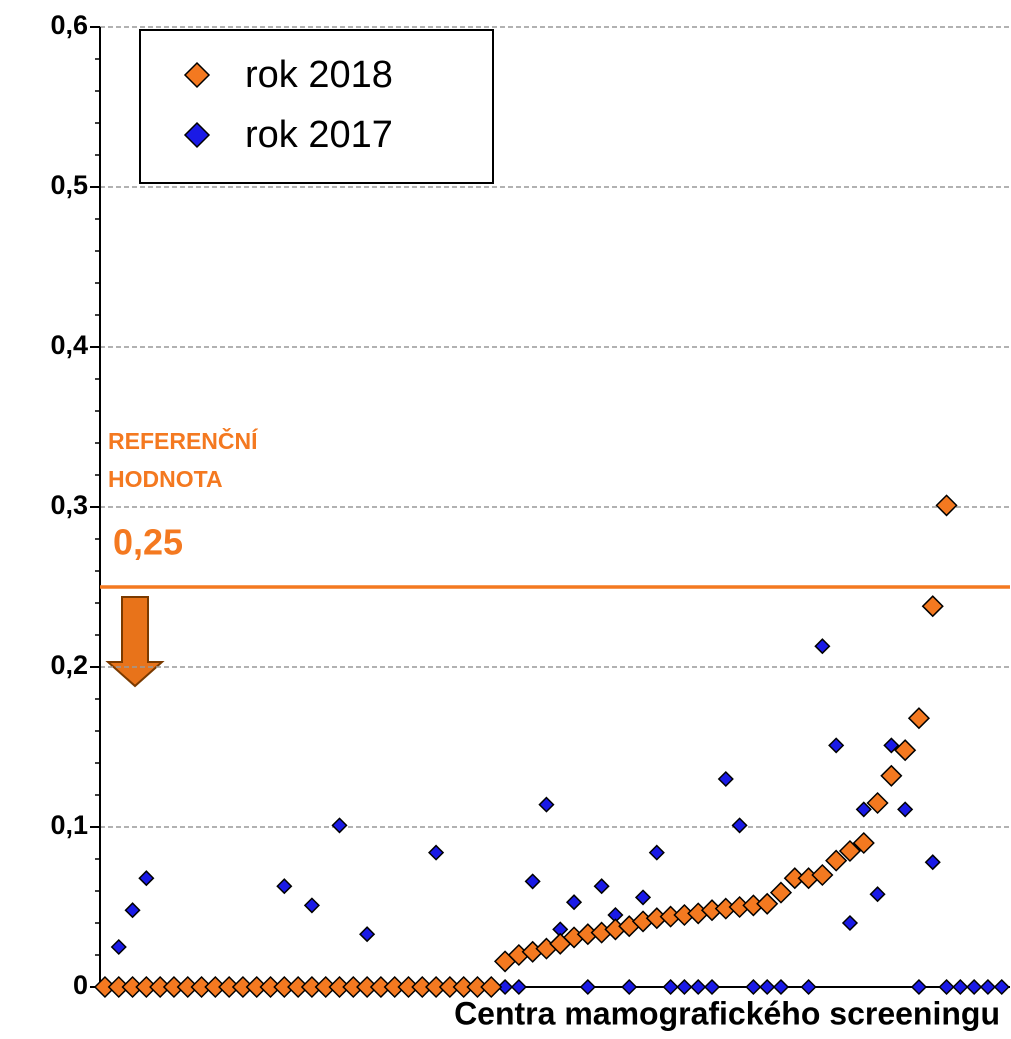  Describe the element at coordinates (148, 542) in the screenshot. I see `reference-value: 0,25` at that location.